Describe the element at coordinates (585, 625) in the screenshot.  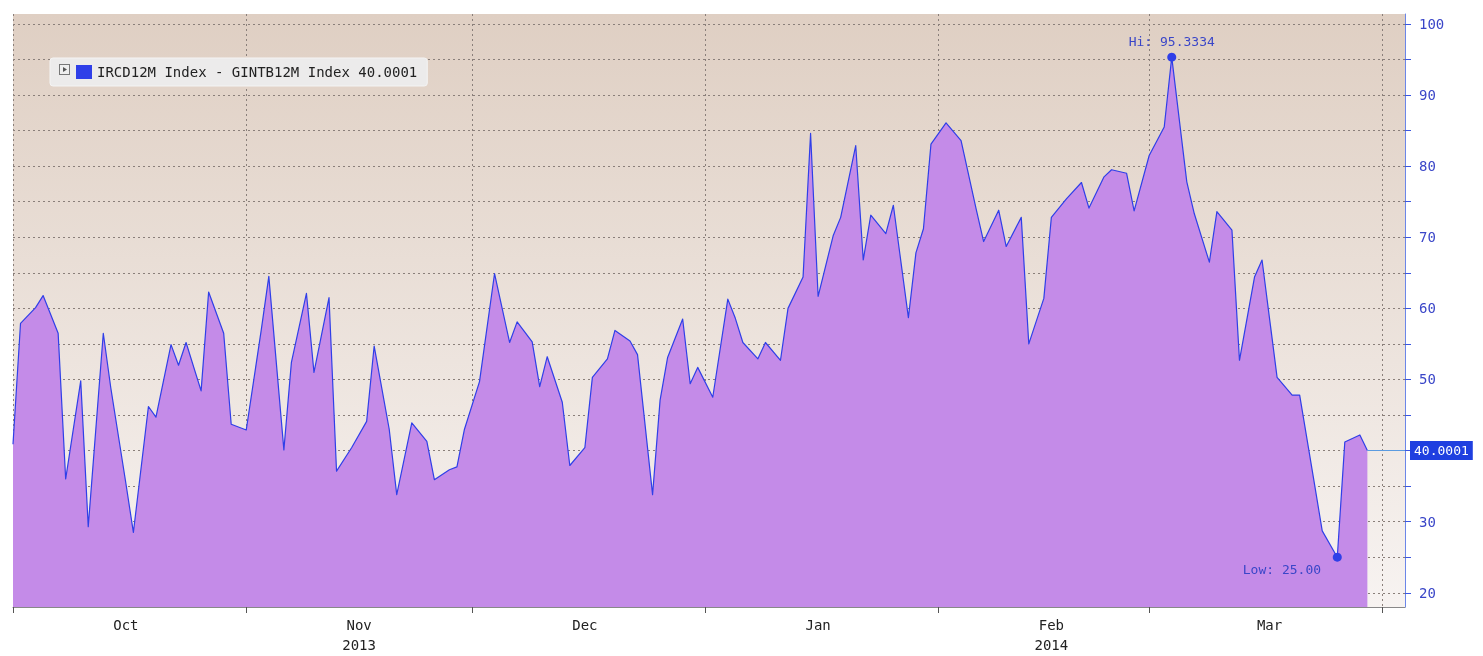
I see `x-tick-label: Dec` at that location.